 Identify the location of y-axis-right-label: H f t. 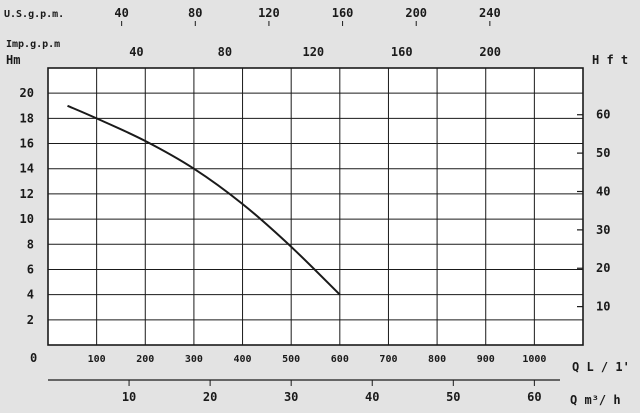
(610, 60).